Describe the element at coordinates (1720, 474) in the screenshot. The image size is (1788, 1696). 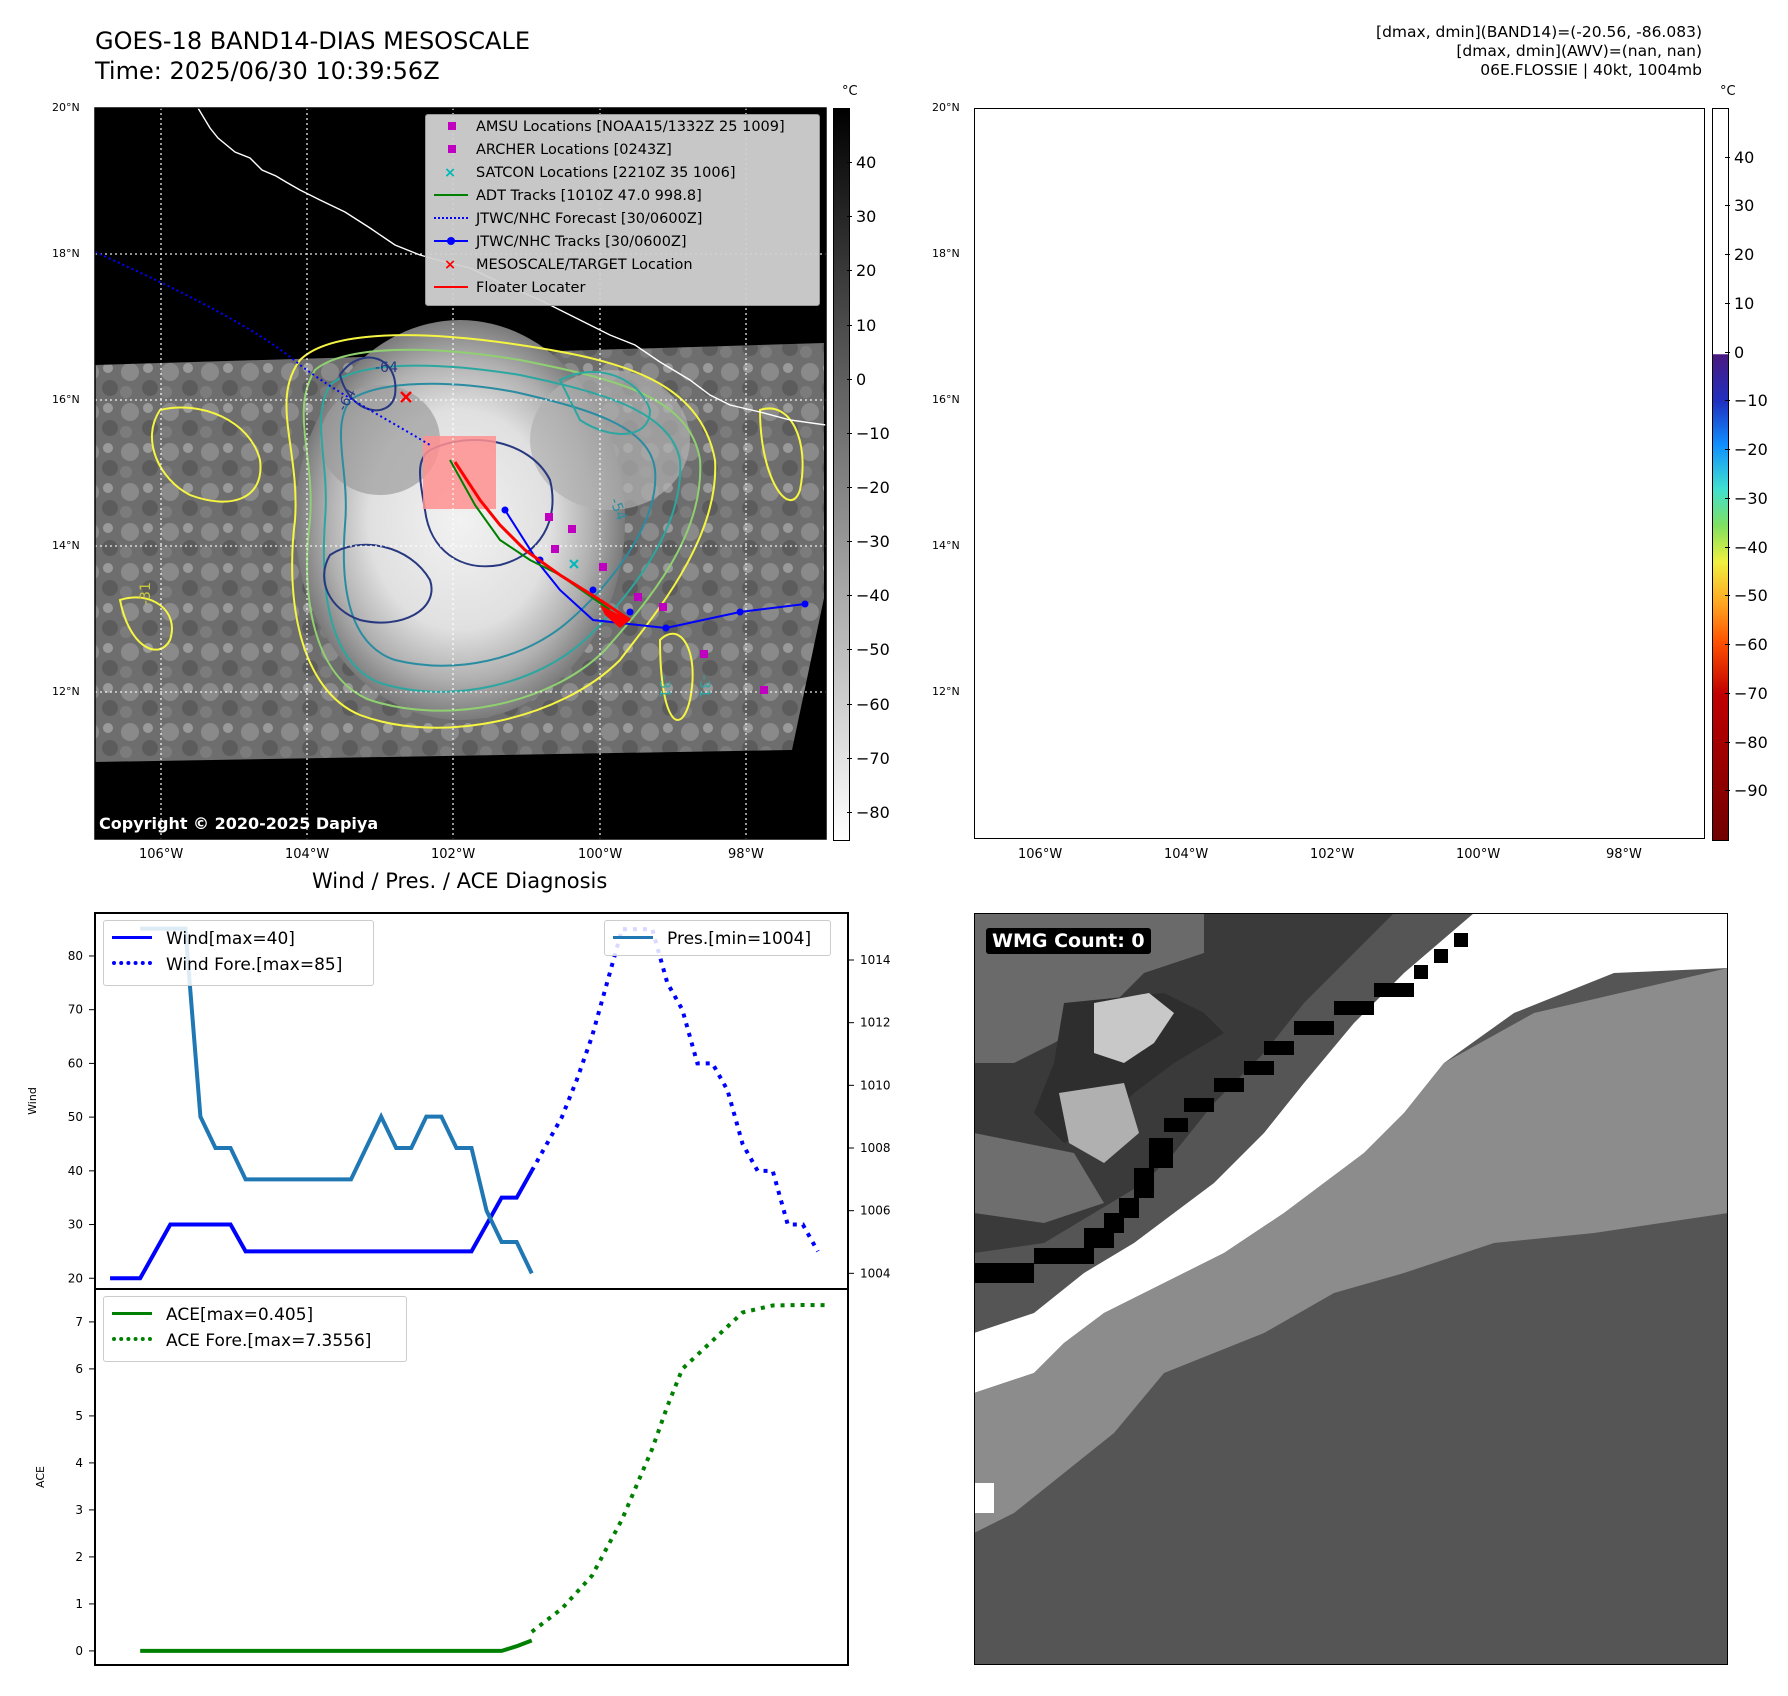
I see `awv-colorbar` at that location.